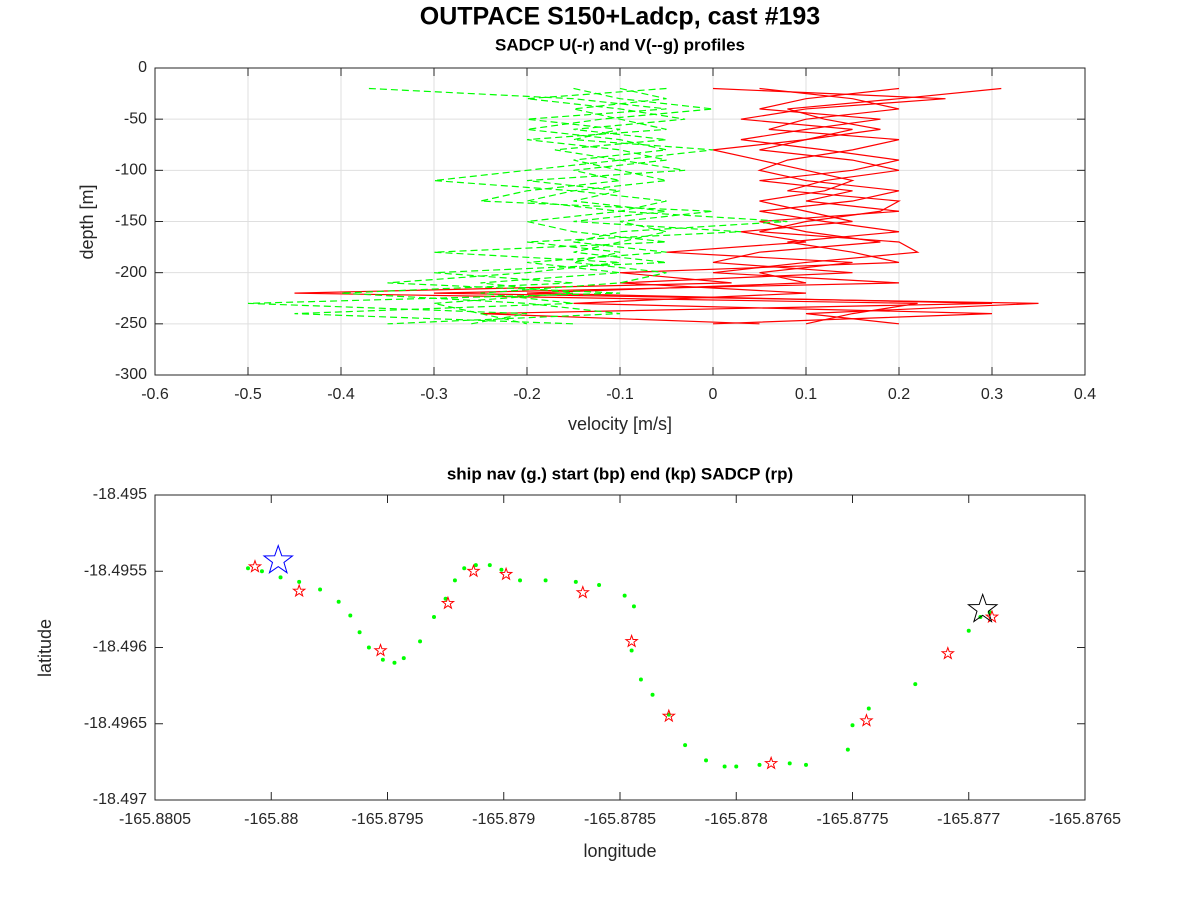 This screenshot has width=1200, height=900. Describe the element at coordinates (1085, 394) in the screenshot. I see `x-tick-label: 0.4` at that location.